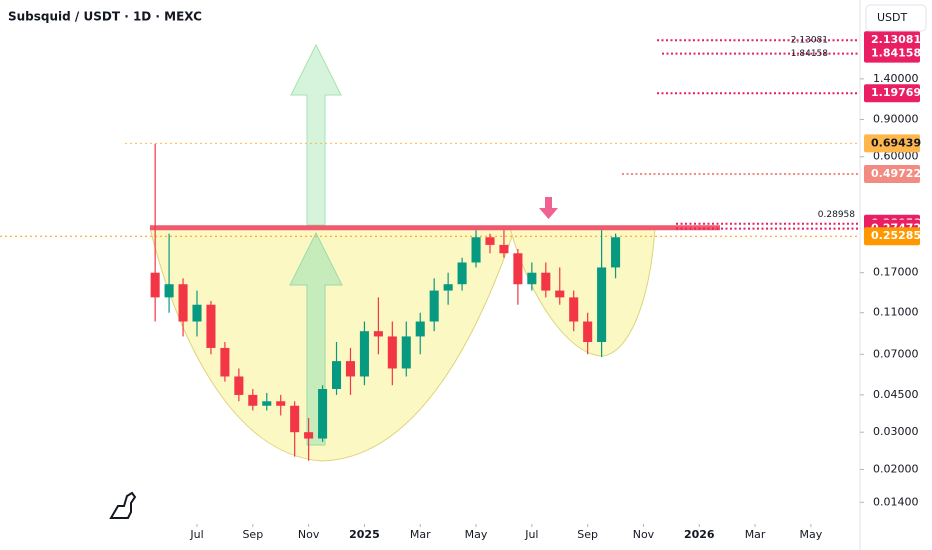  I want to click on price-label: 1.84158, so click(896, 53).